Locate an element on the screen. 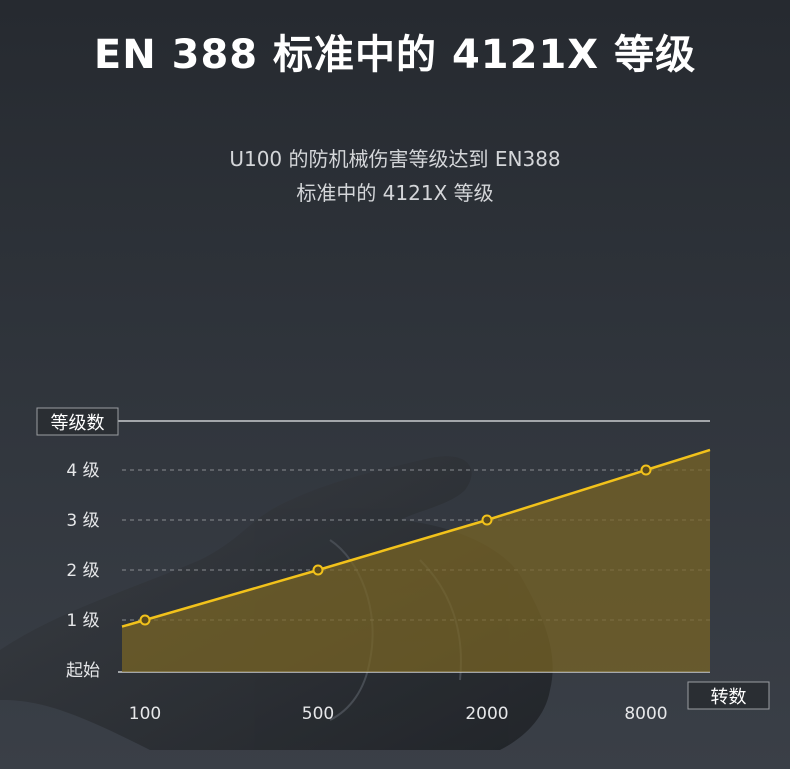 This screenshot has width=790, height=769. y-tick-label: 4 级 is located at coordinates (82, 471).